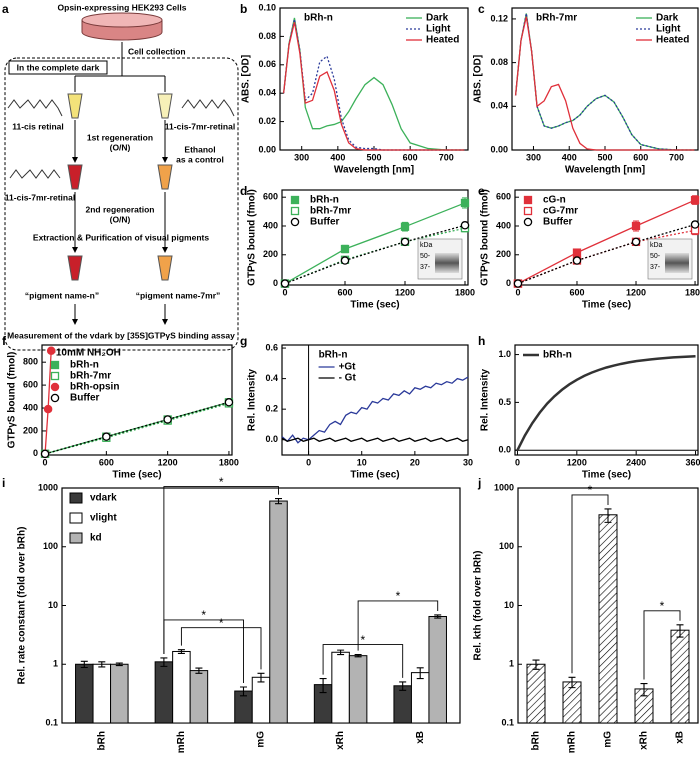 This screenshot has height=783, width=700. Describe the element at coordinates (468, 462) in the screenshot. I see `x-tick-label: 30` at that location.